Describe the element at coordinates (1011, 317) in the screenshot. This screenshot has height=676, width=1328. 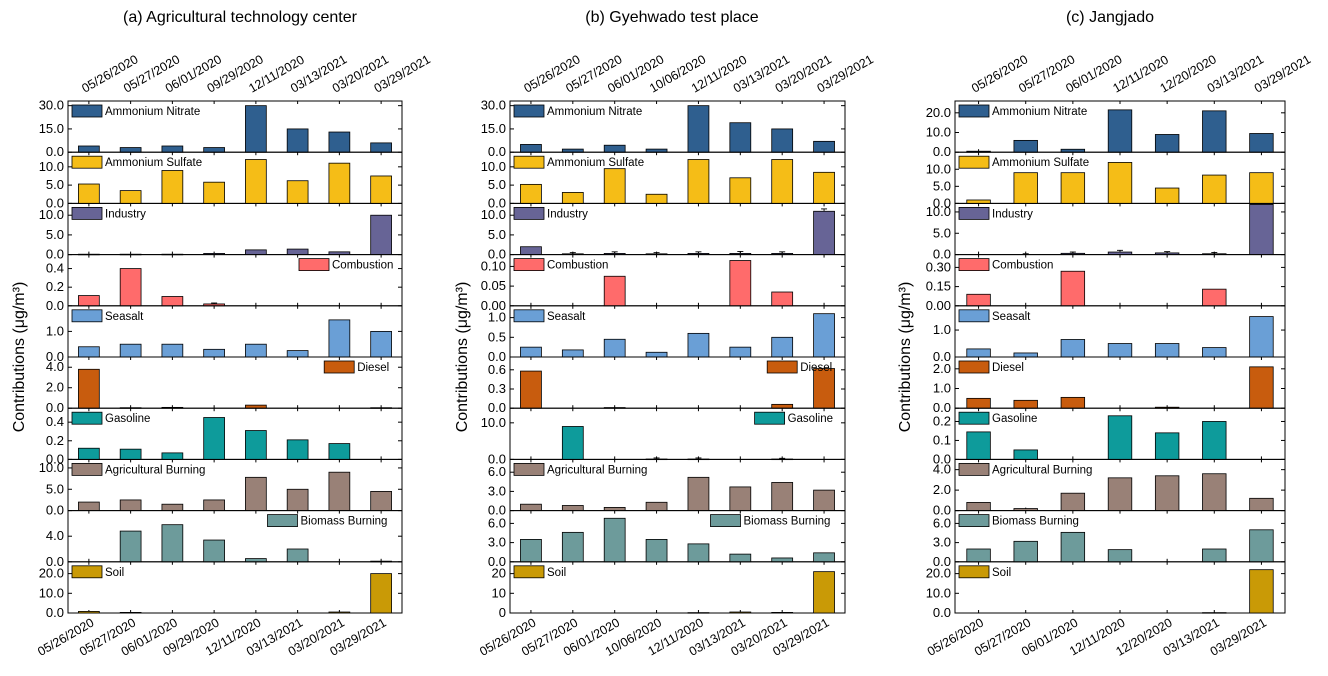
I see `legend-label: Seasalt` at that location.